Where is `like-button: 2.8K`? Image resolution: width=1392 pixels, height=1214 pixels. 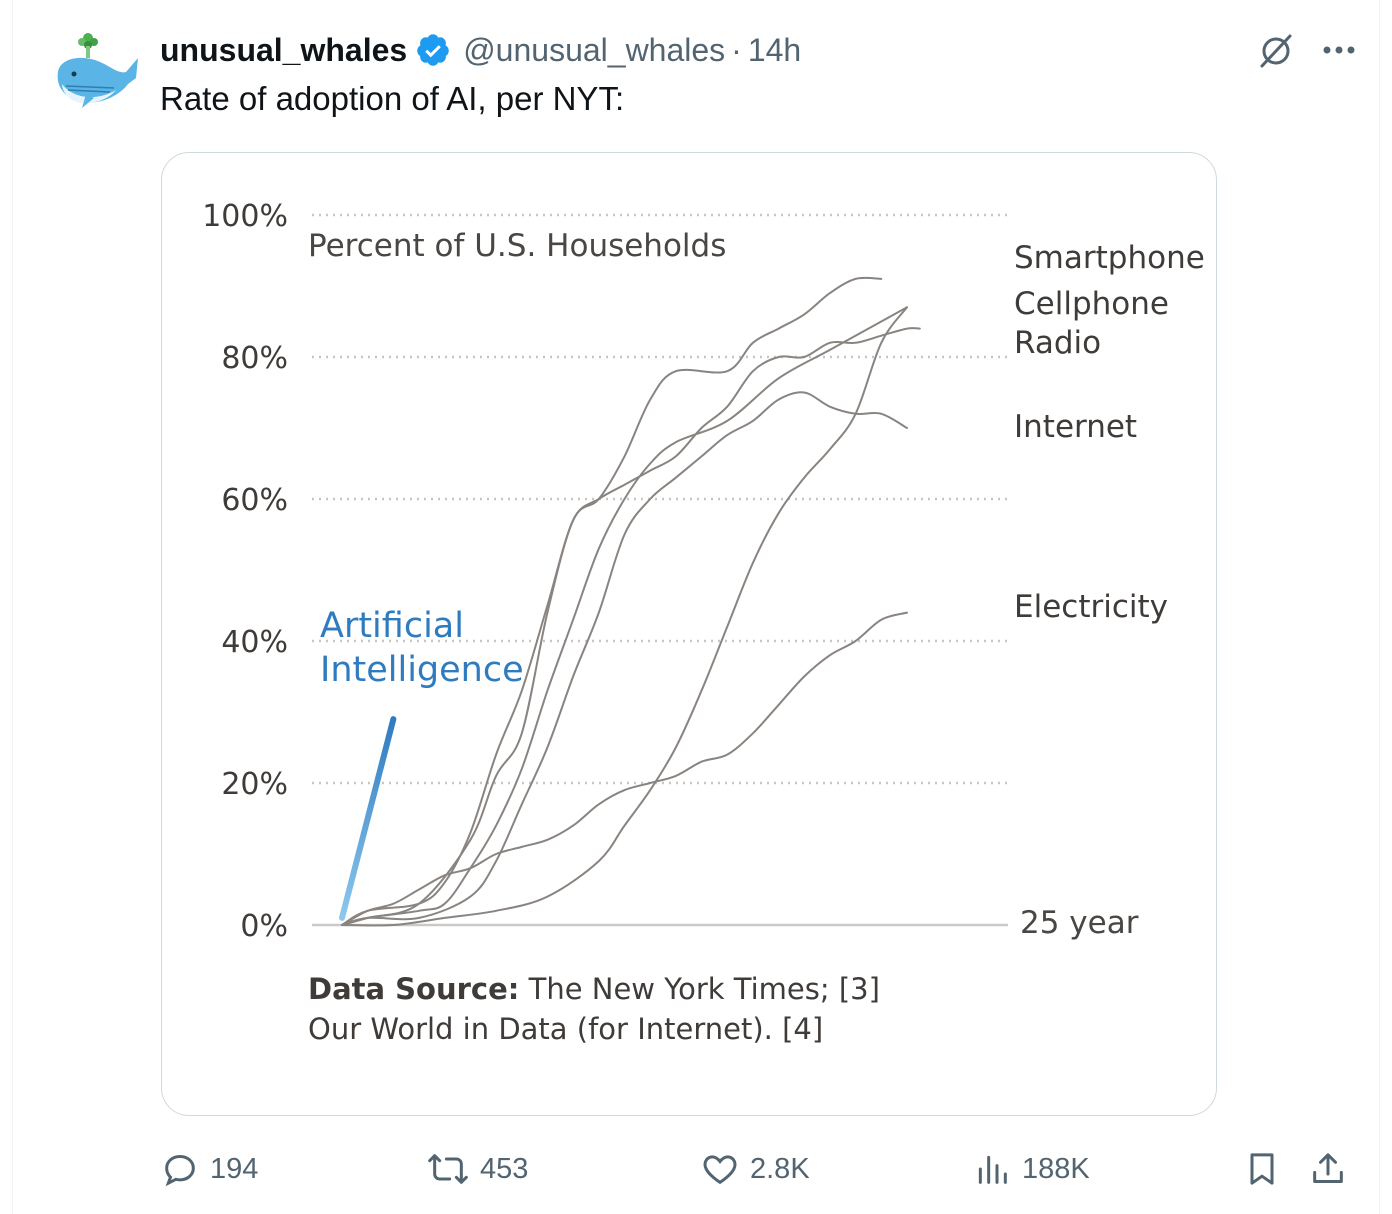 like-button: 2.8K is located at coordinates (755, 1169).